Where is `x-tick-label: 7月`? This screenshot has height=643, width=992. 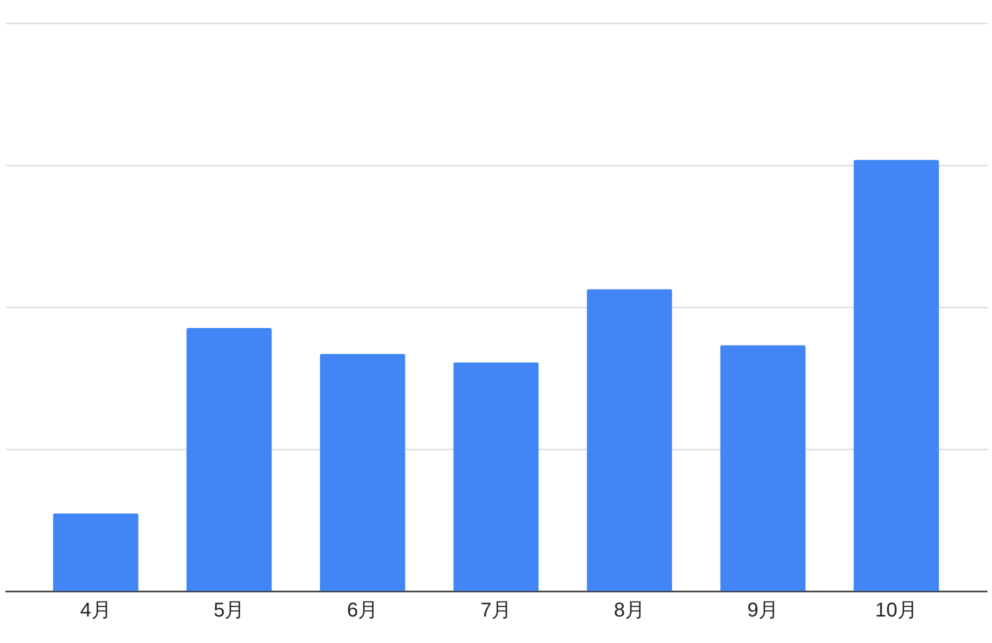 x-tick-label: 7月 is located at coordinates (496, 611).